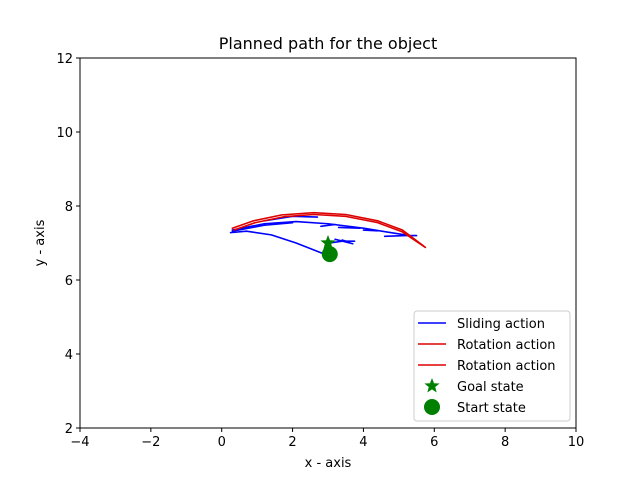 The image size is (640, 480). Describe the element at coordinates (505, 442) in the screenshot. I see `x-tick-label: 8` at that location.